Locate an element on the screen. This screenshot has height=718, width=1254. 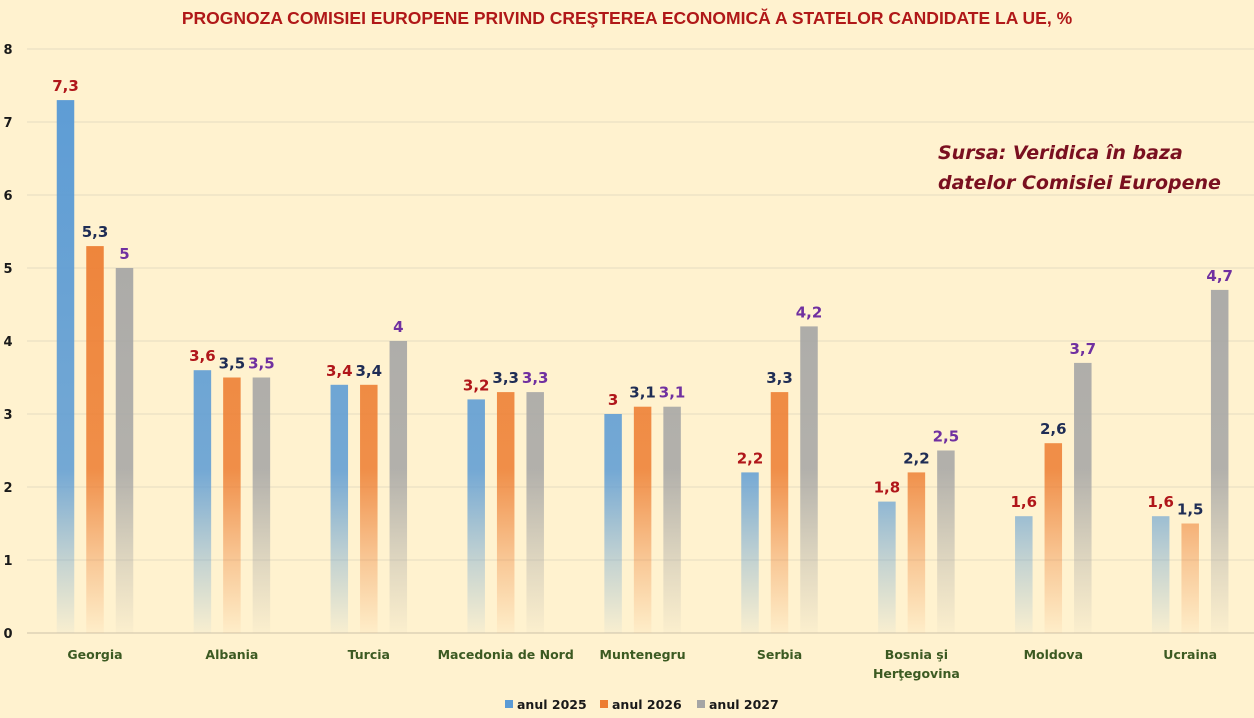
x-tick-label: Muntenegru is located at coordinates (643, 654).